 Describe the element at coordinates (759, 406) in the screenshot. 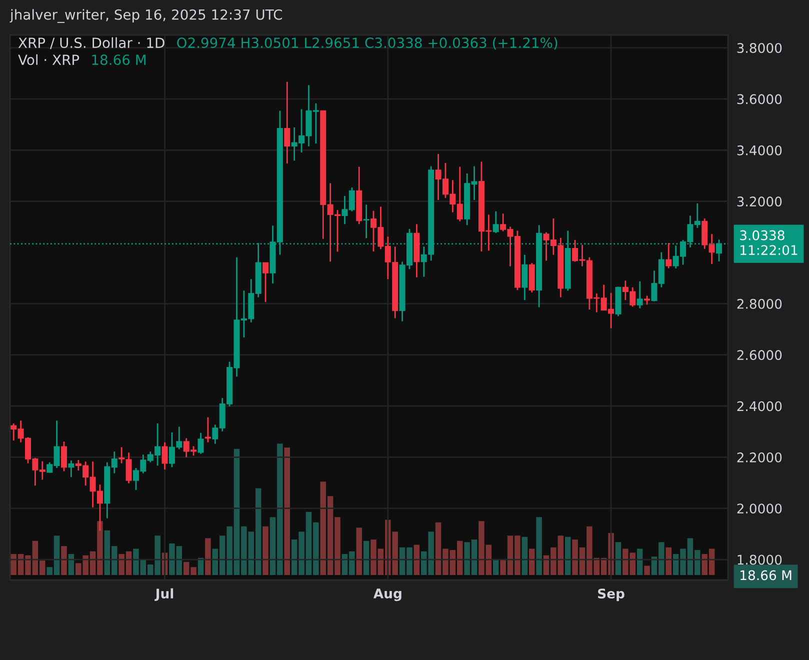

I see `y-tick-label: 2.4000` at that location.